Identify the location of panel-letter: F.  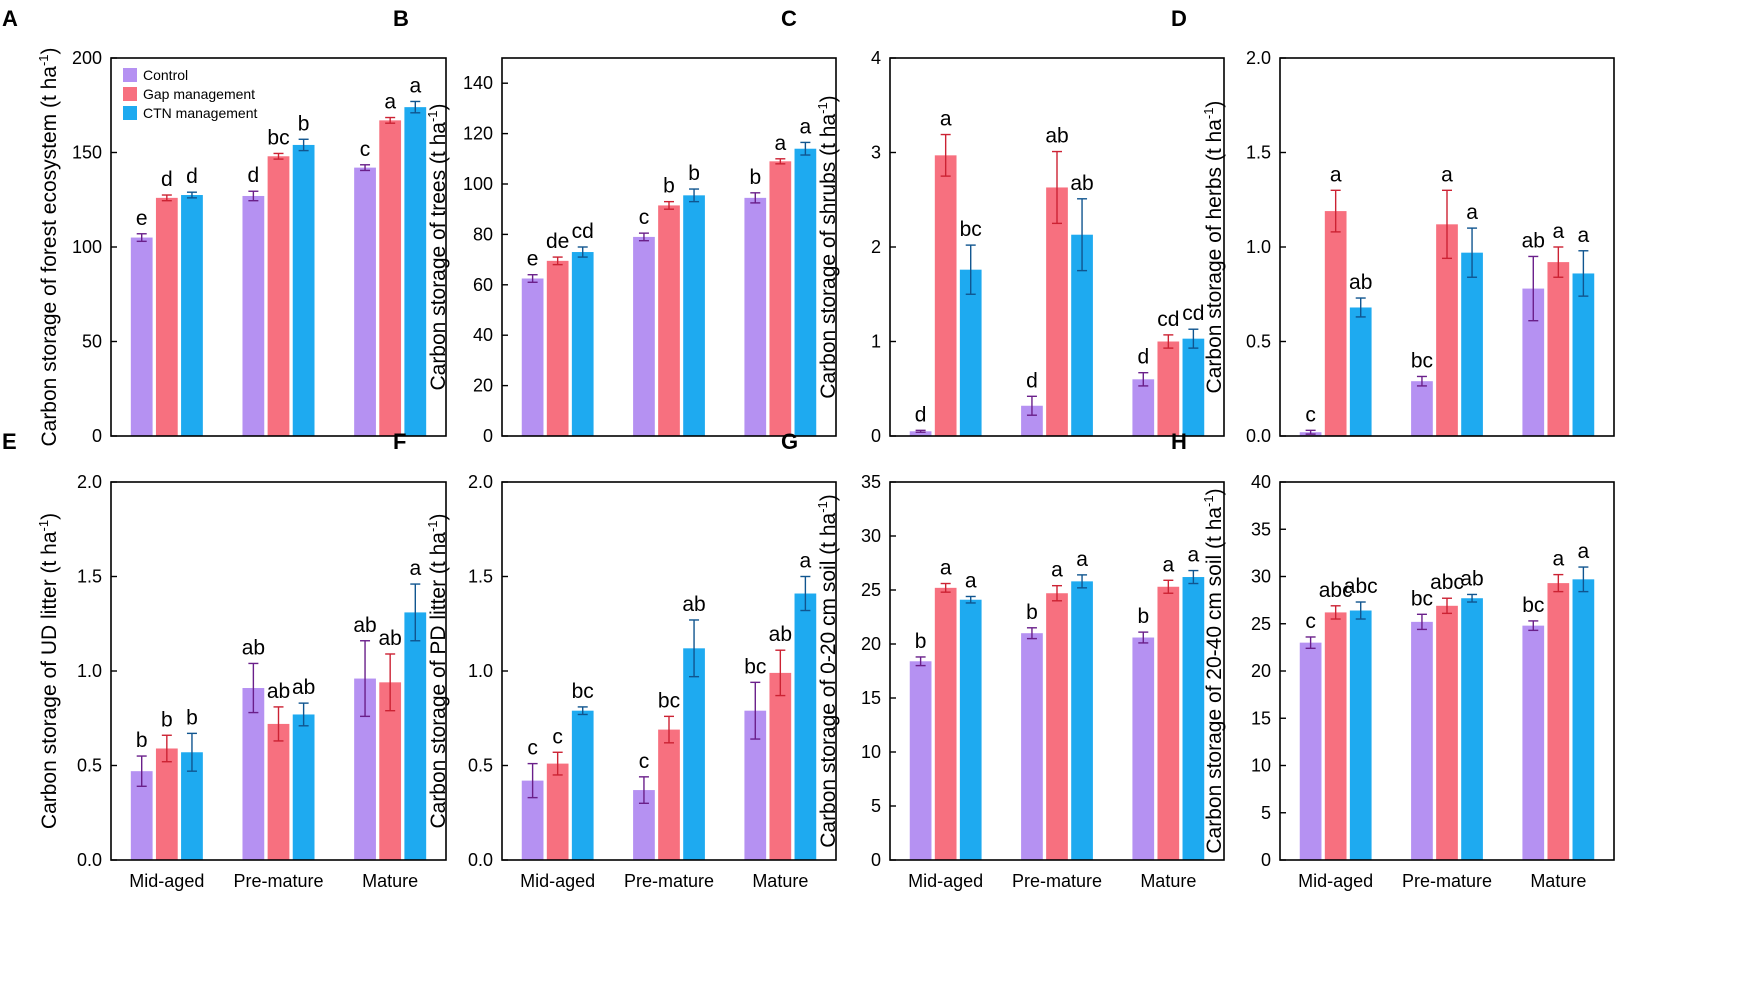
(399, 441).